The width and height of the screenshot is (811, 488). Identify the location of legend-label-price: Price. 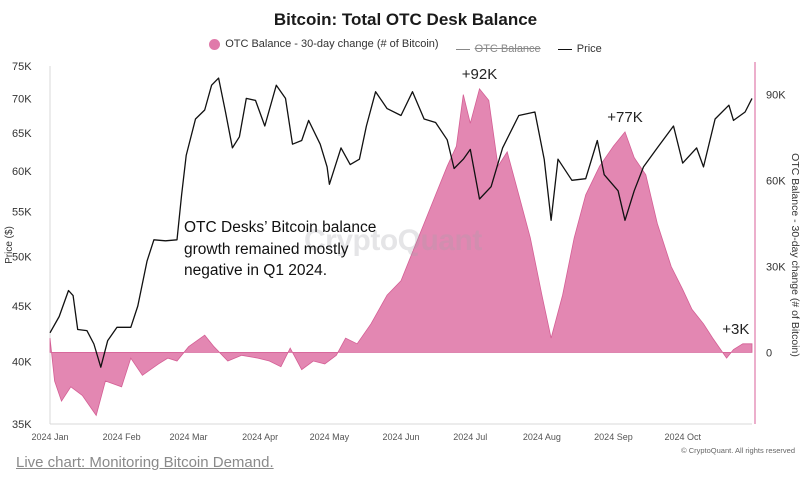
(589, 49).